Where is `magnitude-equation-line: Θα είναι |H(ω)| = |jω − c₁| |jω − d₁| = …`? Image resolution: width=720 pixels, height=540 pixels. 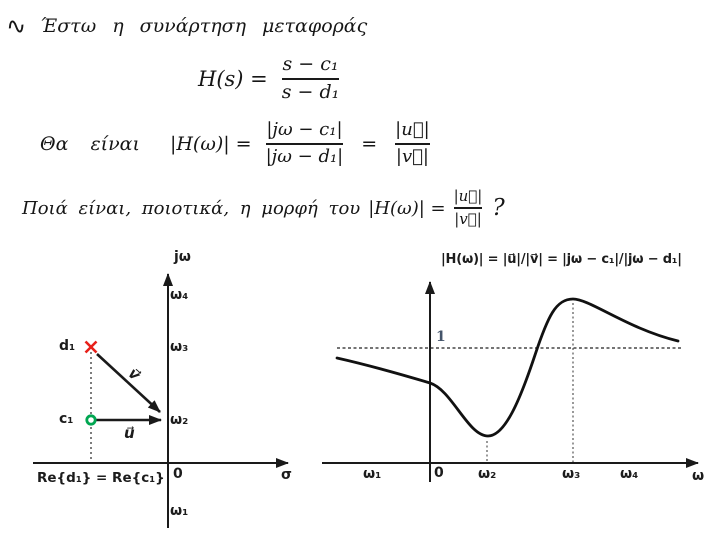
magnitude-equation-line: Θα είναι |H(ω)| = |jω − c₁| |jω − d₁| = … is located at coordinates (235, 143).